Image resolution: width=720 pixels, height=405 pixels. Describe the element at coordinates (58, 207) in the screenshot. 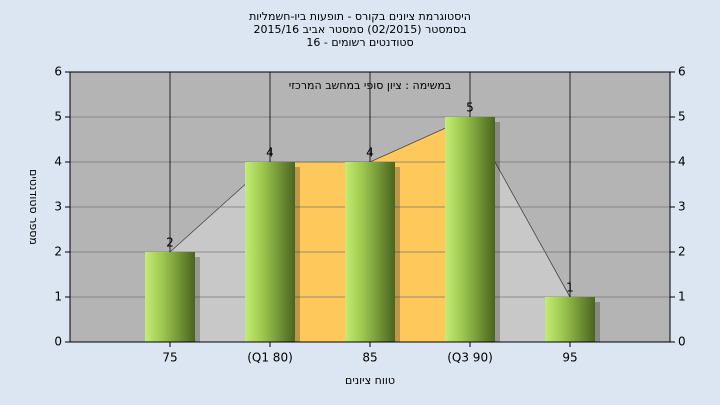

I see `y-tick-label: 3` at that location.